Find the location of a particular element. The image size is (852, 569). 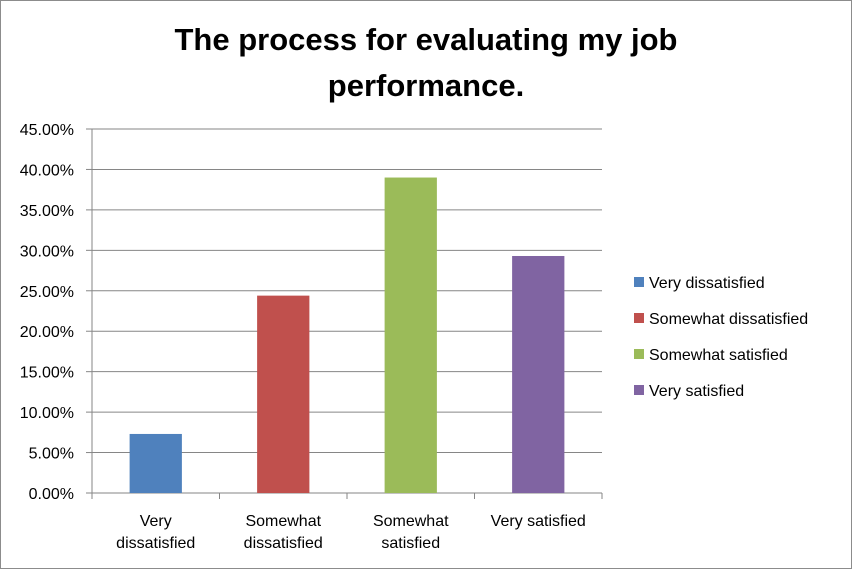

y-tick-label: 5.00% is located at coordinates (51, 454).